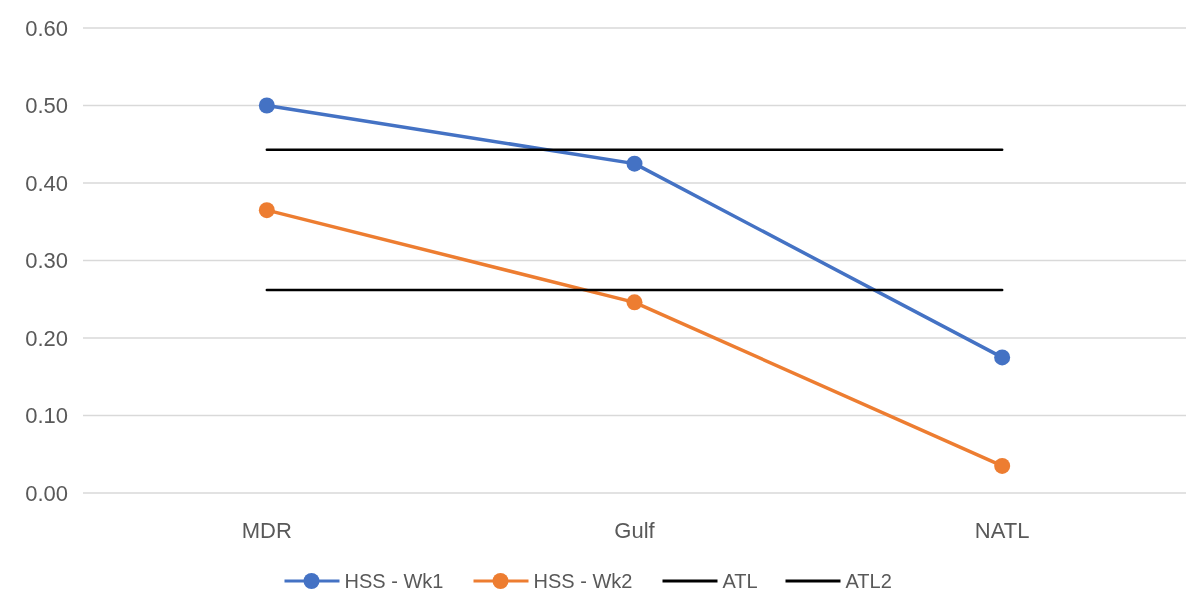 This screenshot has height=611, width=1204. I want to click on y-tick-label: 0.60, so click(46, 28).